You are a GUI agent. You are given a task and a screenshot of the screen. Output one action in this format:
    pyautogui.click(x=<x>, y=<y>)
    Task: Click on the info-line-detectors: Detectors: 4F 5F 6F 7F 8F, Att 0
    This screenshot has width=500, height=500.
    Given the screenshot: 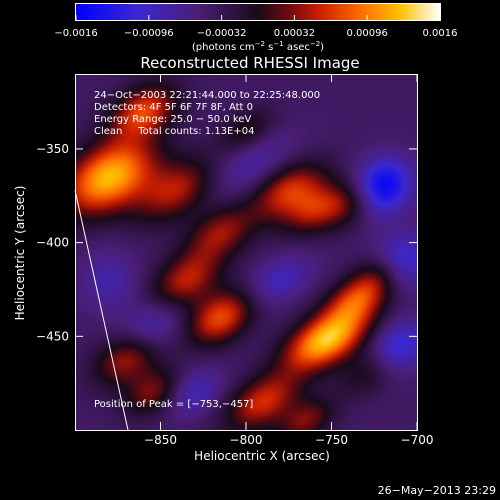 What is the action you would take?
    pyautogui.click(x=173, y=107)
    